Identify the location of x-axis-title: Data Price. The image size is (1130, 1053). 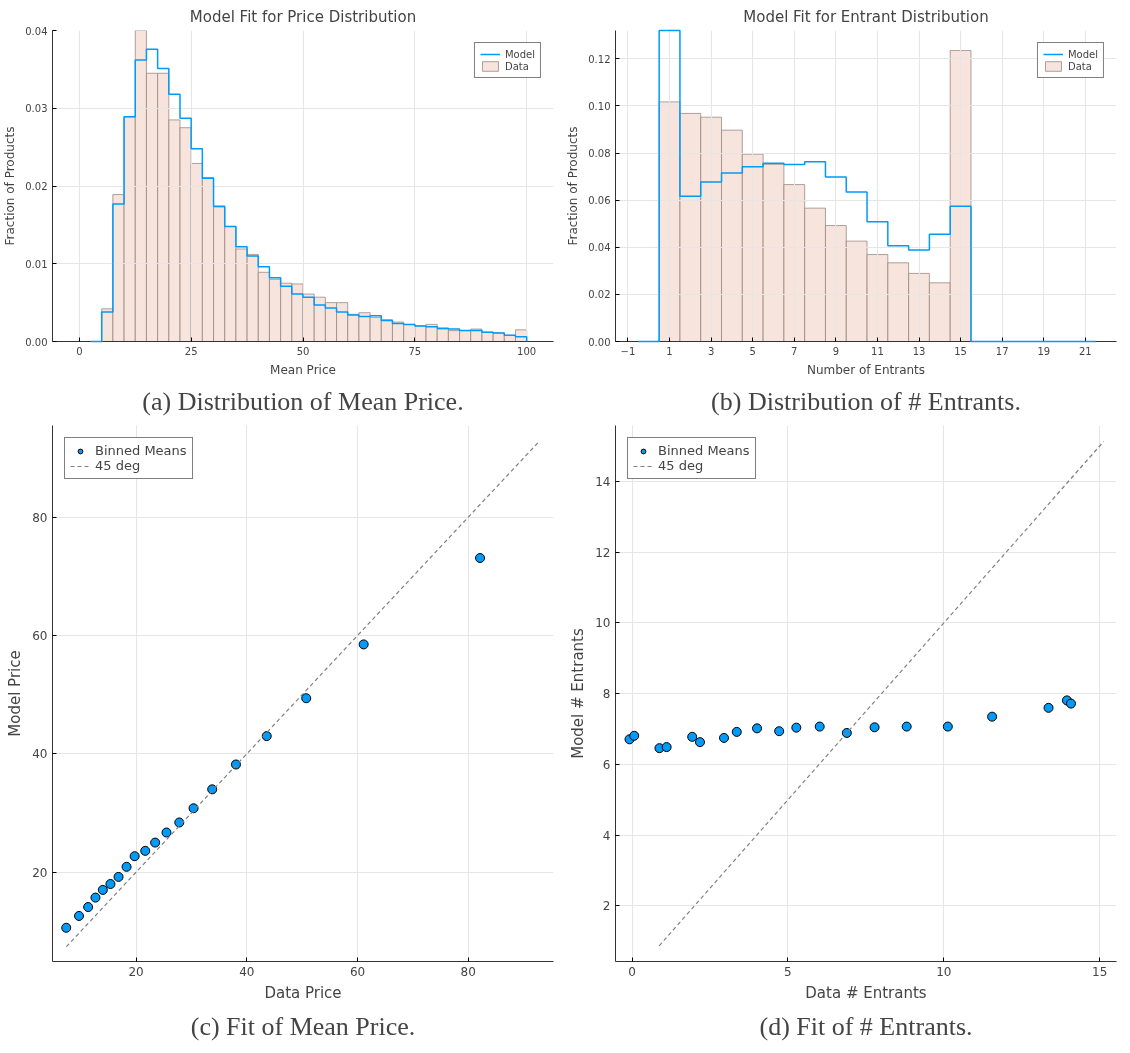
(303, 992).